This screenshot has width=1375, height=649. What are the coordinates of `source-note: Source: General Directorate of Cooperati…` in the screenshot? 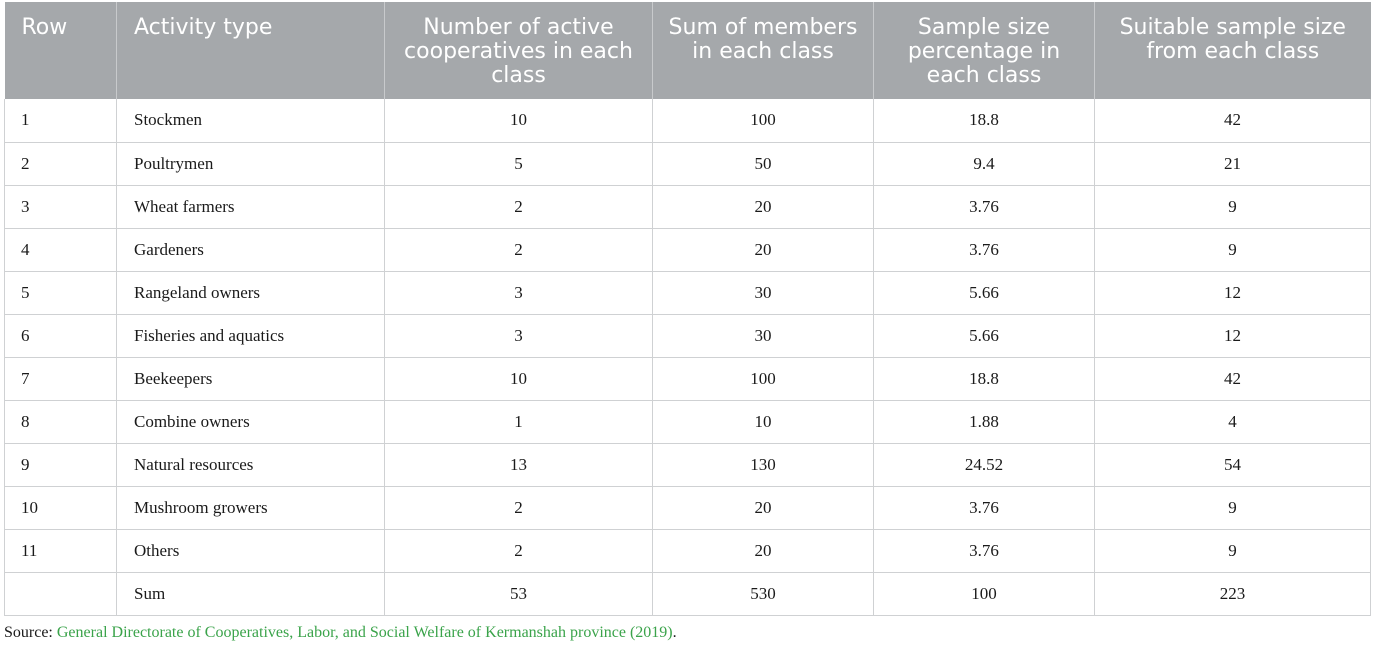 It's located at (340, 633).